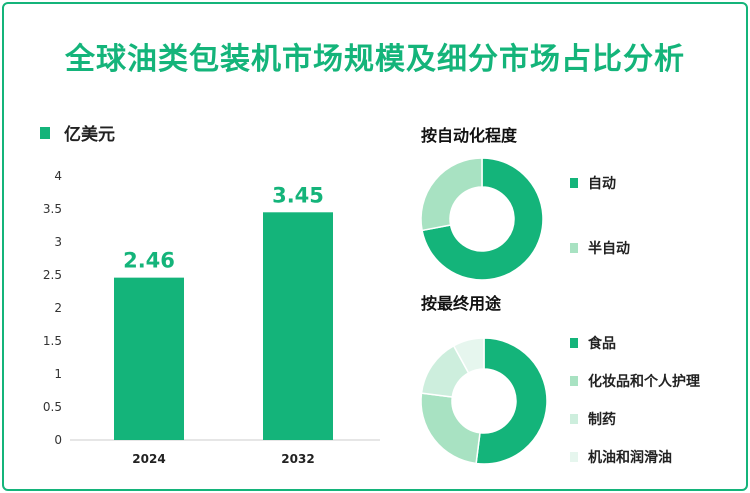 This screenshot has height=493, width=750. What do you see at coordinates (602, 344) in the screenshot?
I see `donut2-legend-label: 食品` at bounding box center [602, 344].